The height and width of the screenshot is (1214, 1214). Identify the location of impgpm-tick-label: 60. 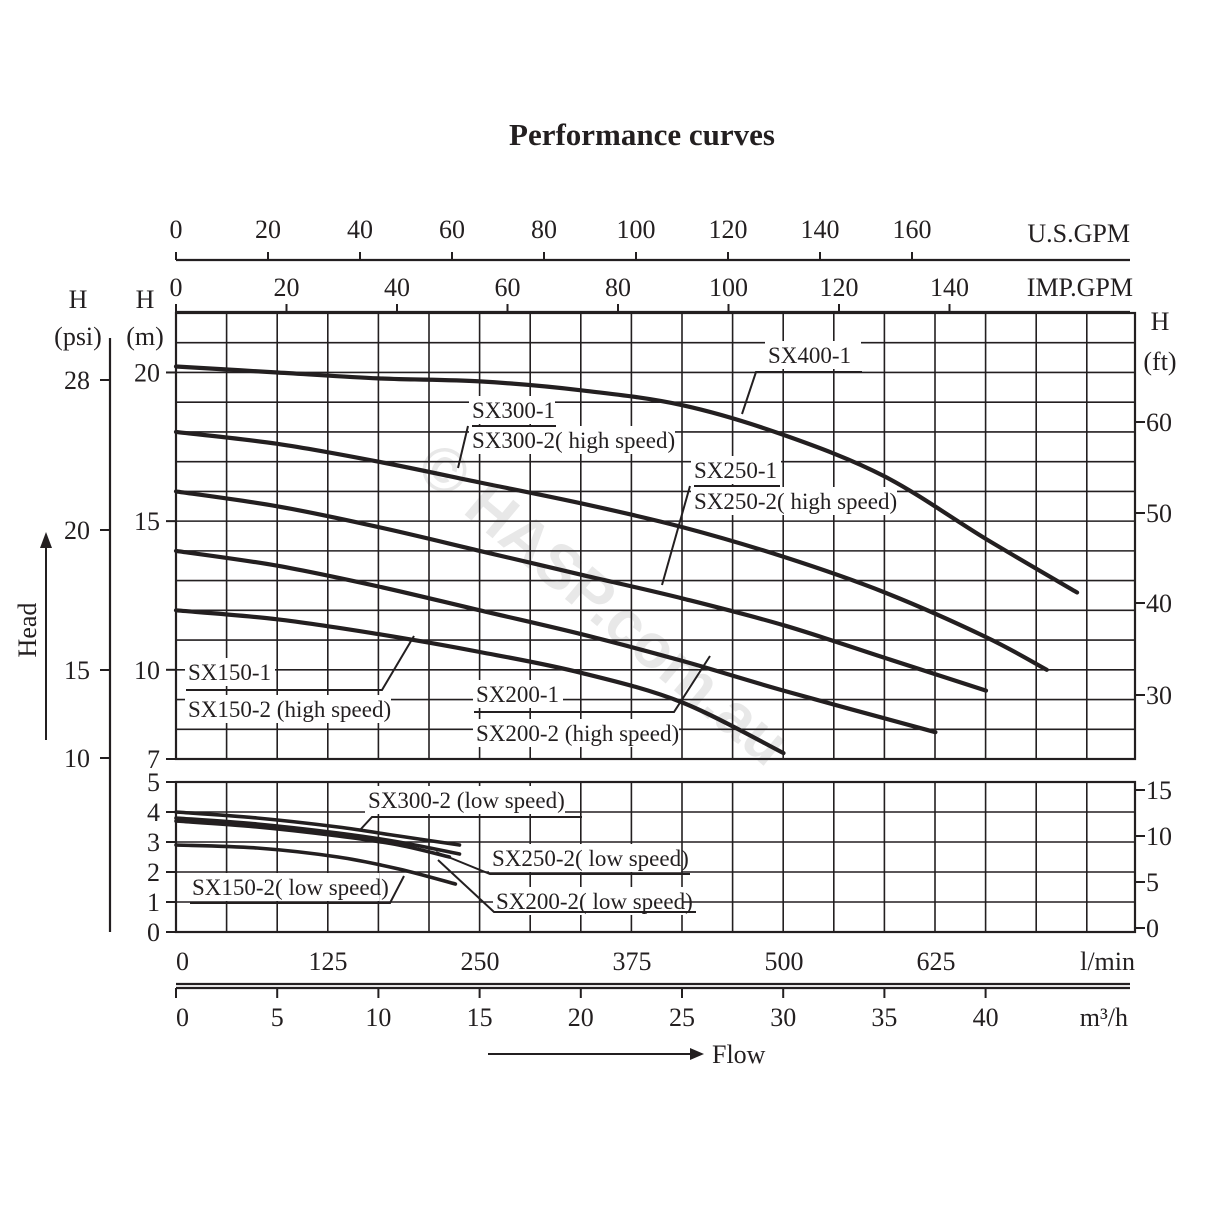
(508, 287).